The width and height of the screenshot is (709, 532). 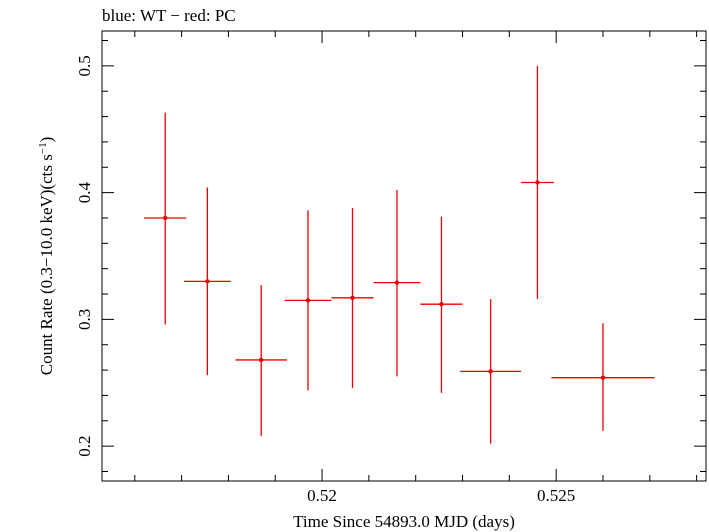 What do you see at coordinates (84, 65) in the screenshot?
I see `y-tick-label: 0.5` at bounding box center [84, 65].